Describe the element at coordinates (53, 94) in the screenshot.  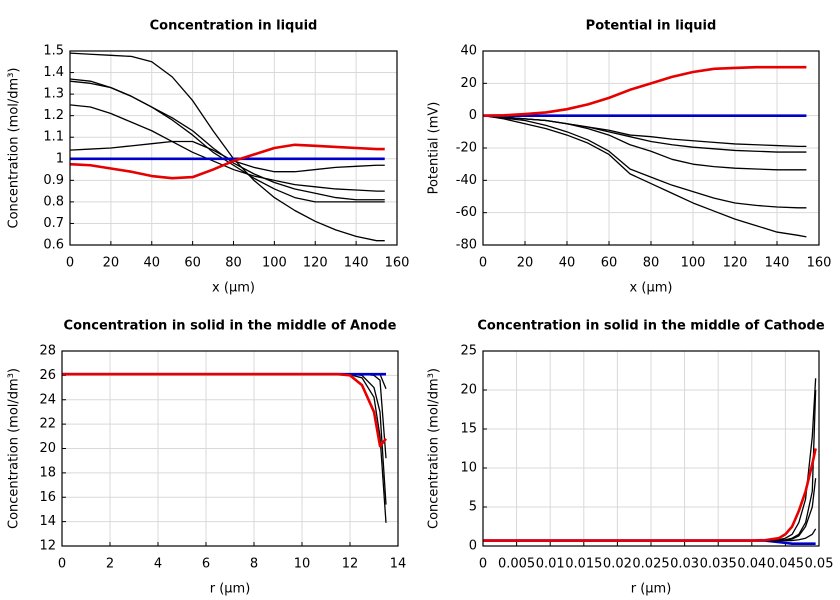
I see `y-tick-label: 1.3` at that location.